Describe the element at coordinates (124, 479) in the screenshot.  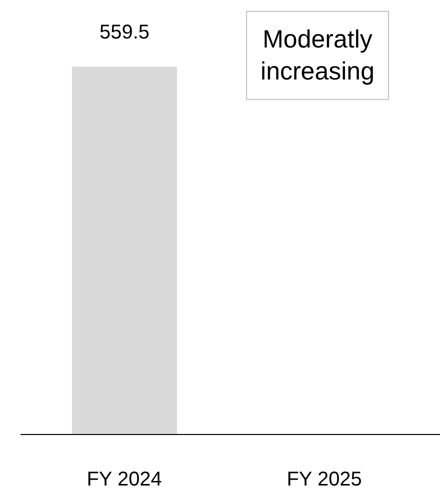
I see `x-tick-label: FY 2024` at that location.